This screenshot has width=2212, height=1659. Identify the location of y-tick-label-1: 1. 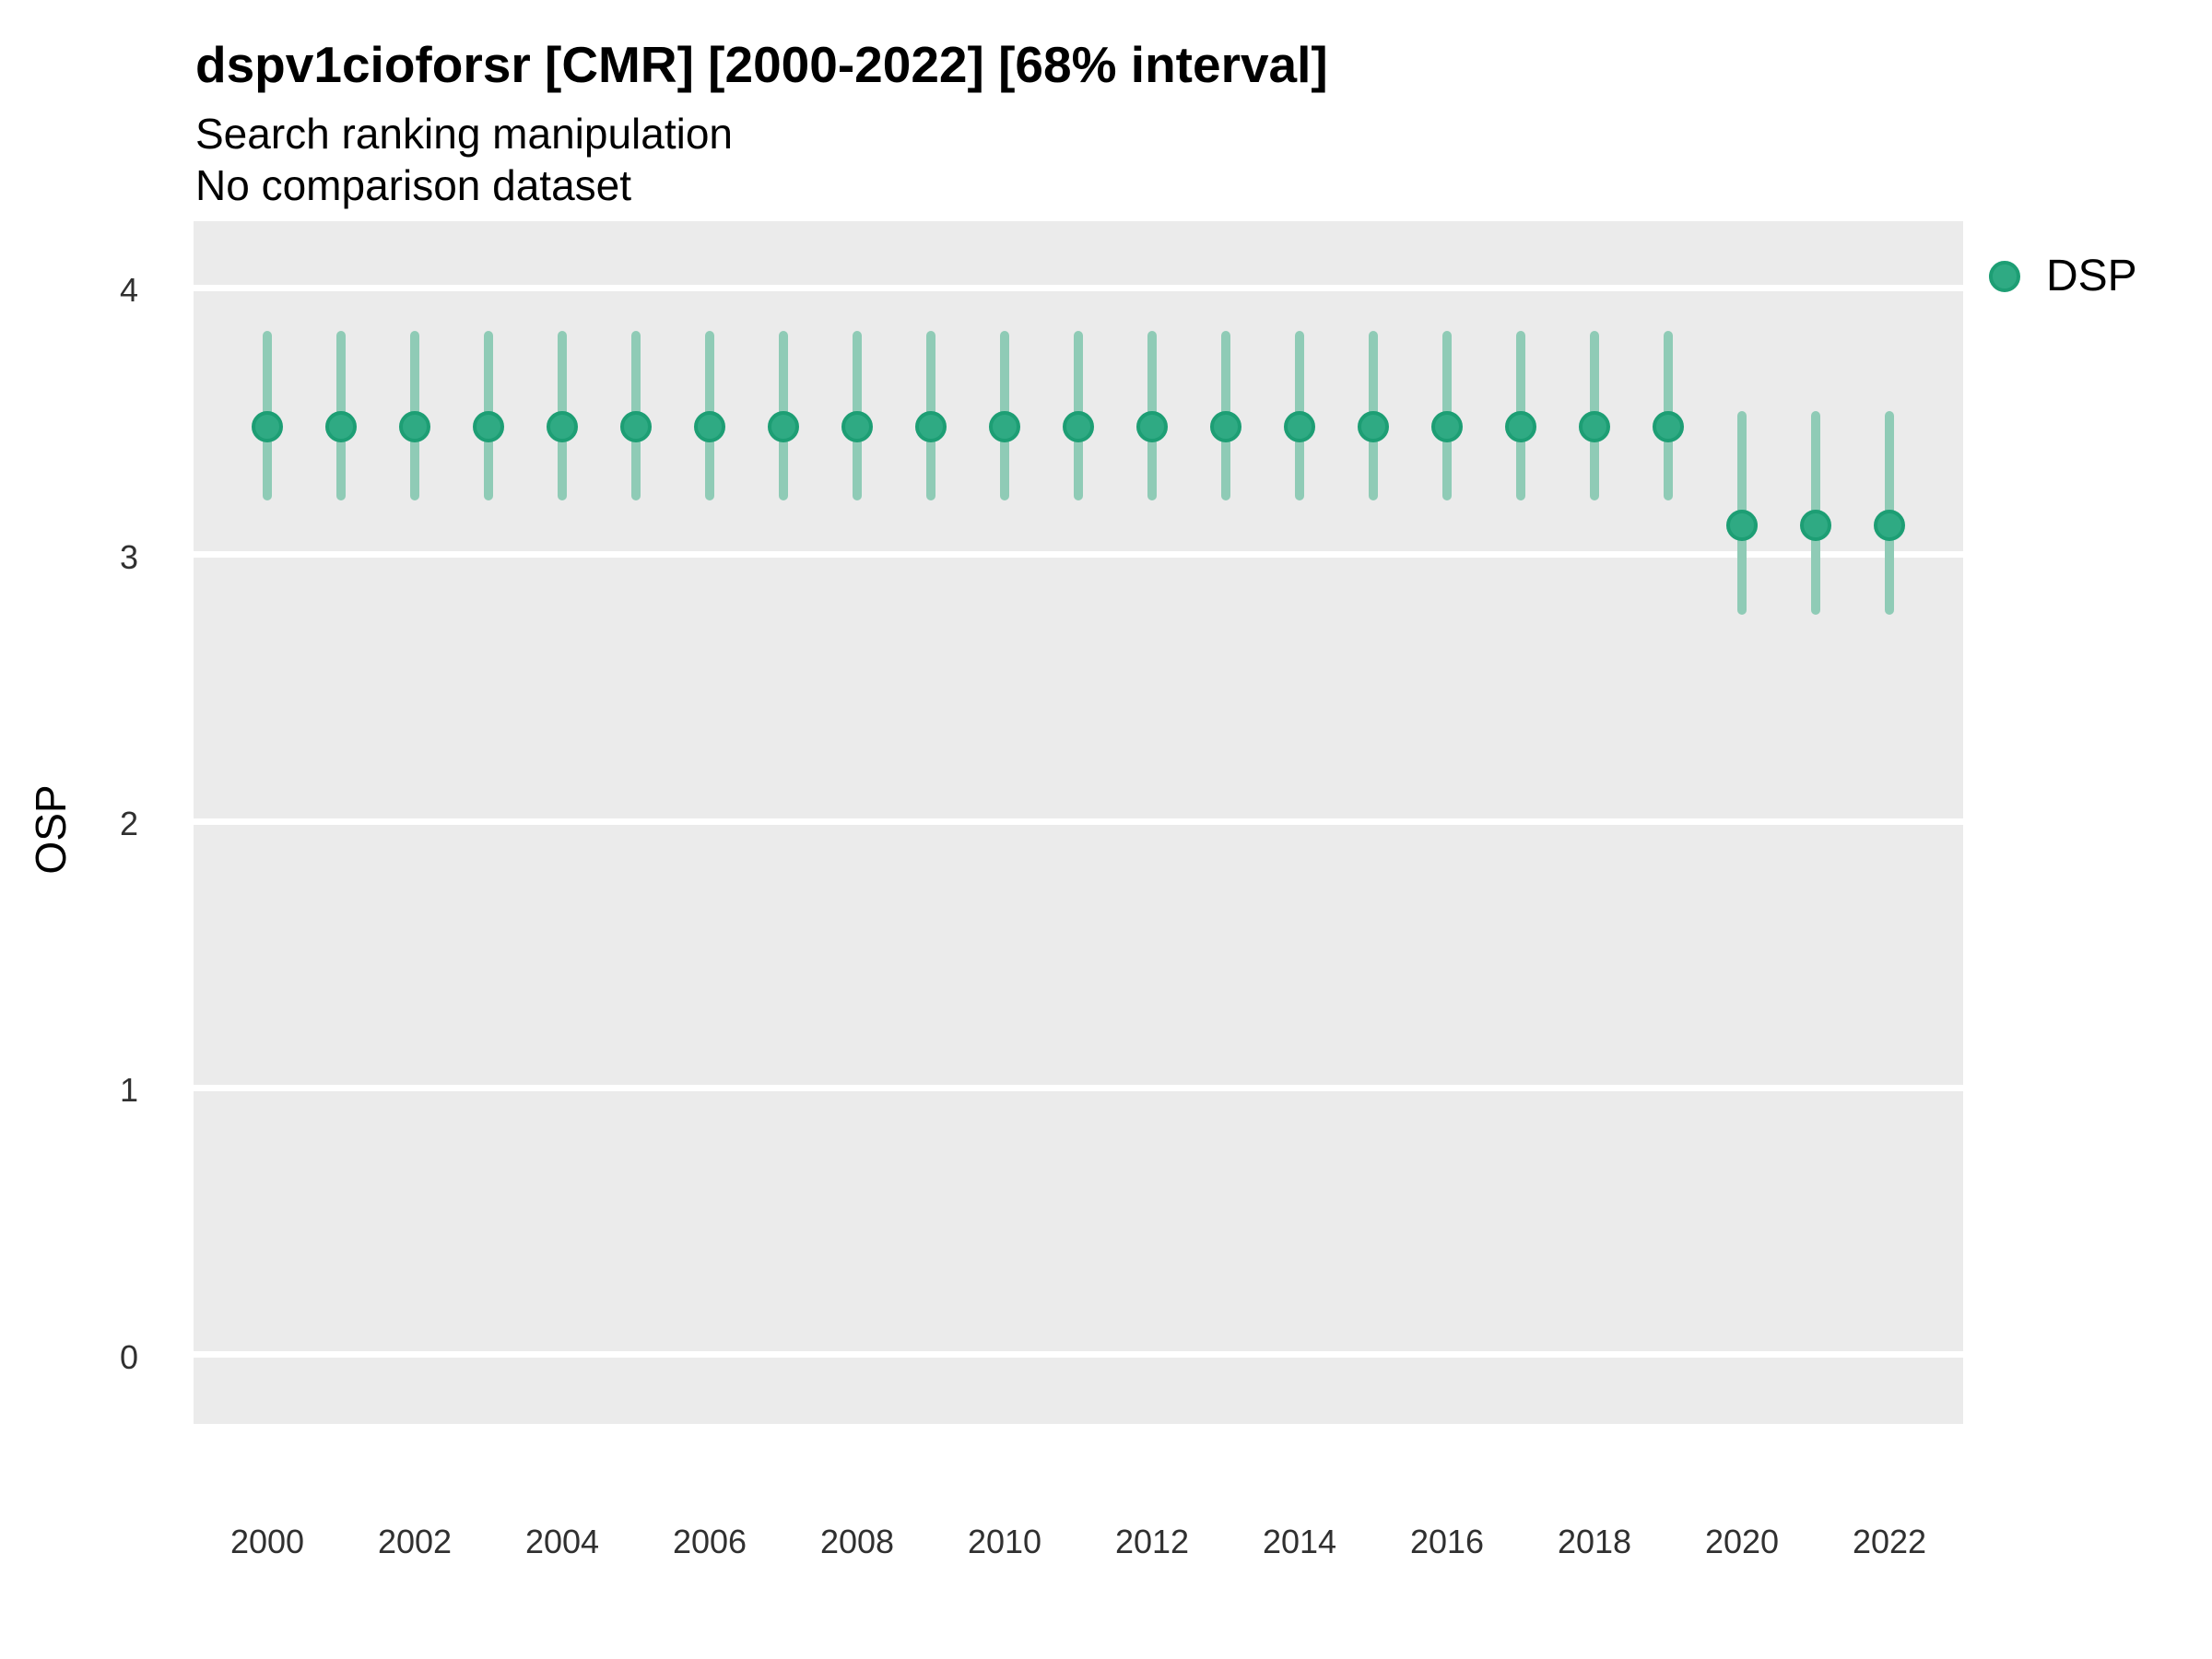
(128, 1090).